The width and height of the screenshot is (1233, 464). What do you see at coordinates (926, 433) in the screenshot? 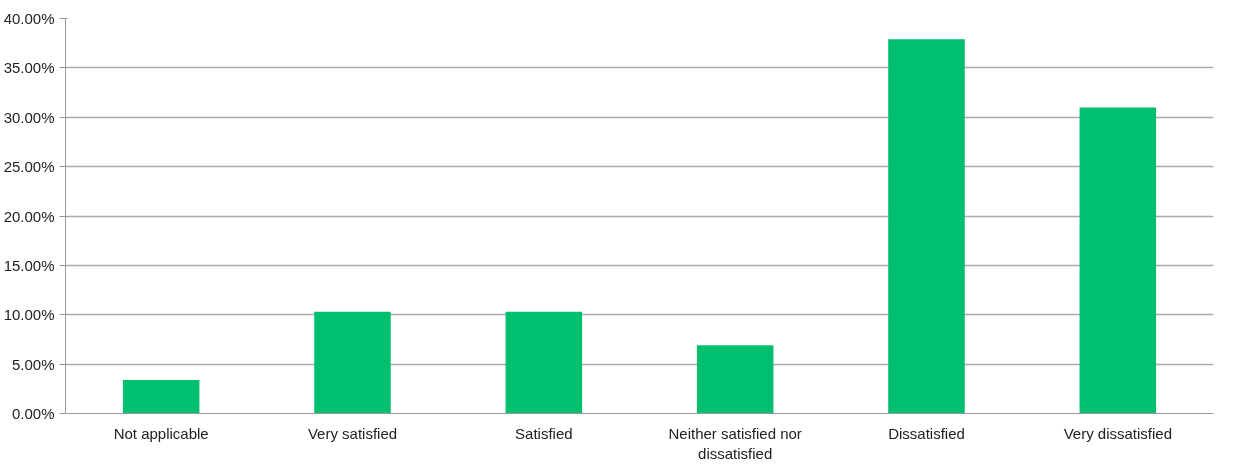
I see `x-tick-label: Dissatisfied` at bounding box center [926, 433].